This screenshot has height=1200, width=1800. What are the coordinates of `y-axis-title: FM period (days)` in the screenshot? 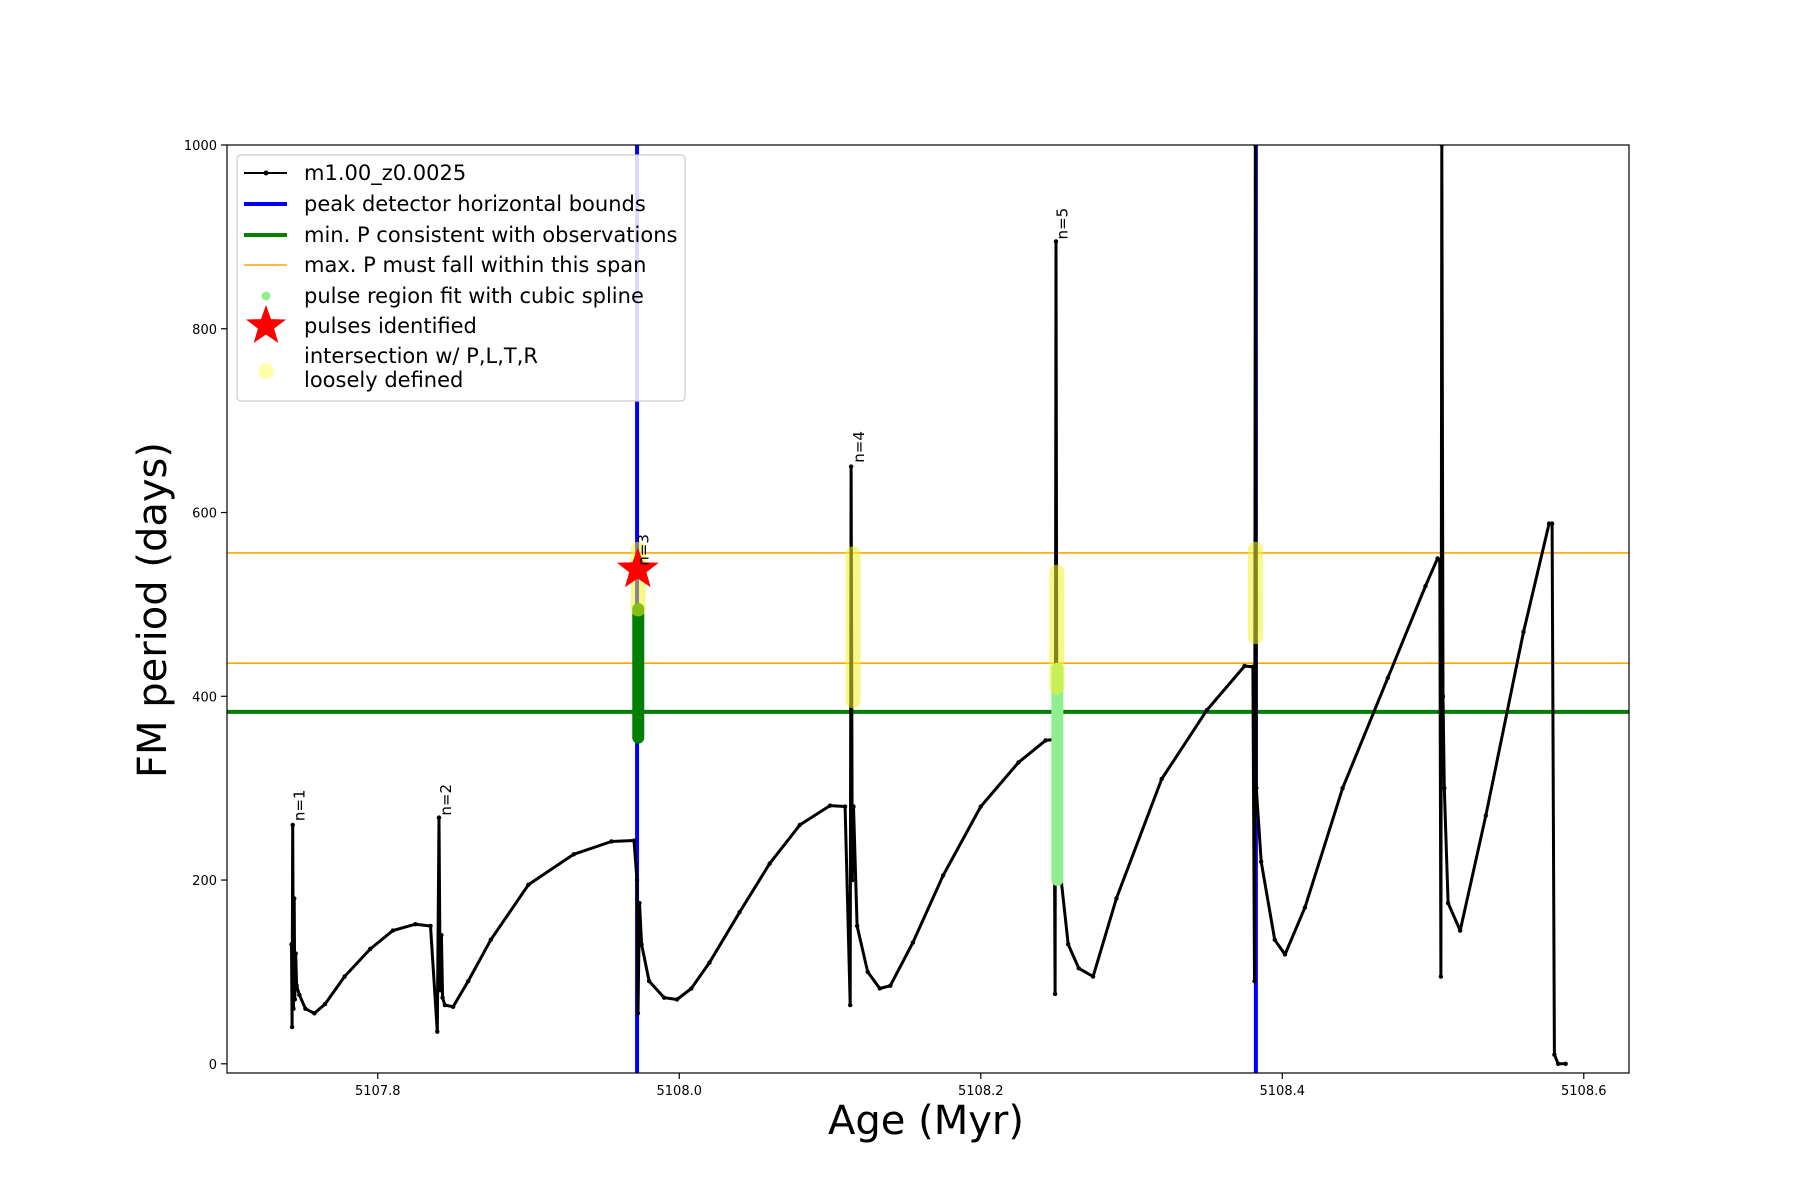 It's located at (153, 610).